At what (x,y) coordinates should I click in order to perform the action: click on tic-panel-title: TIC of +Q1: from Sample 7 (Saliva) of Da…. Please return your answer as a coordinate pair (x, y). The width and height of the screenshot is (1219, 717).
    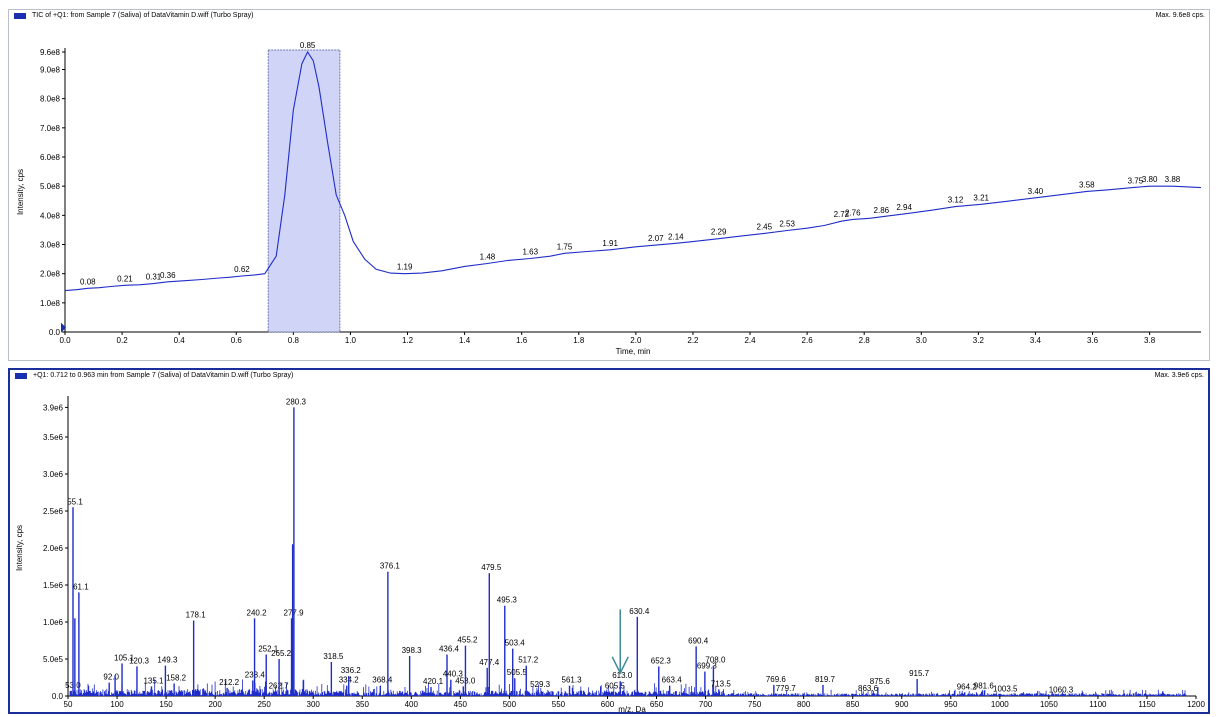
    Looking at the image, I should click on (143, 15).